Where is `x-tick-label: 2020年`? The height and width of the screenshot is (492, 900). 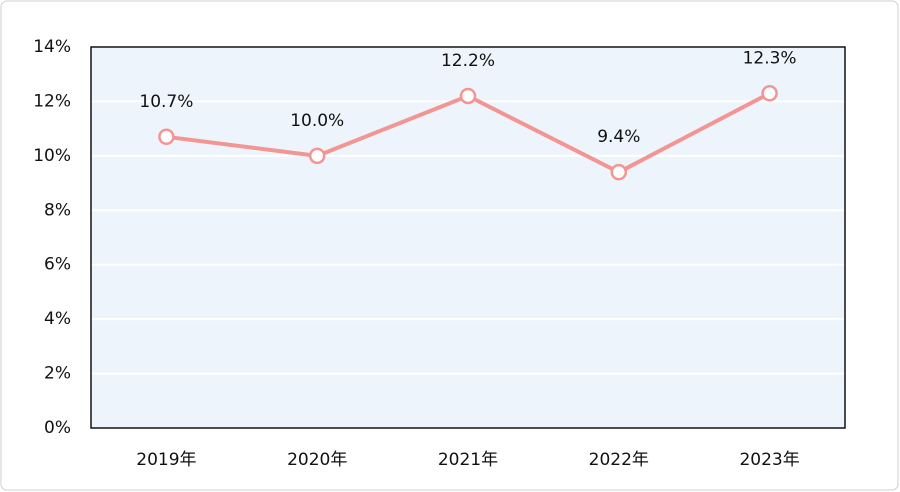 x-tick-label: 2020年 is located at coordinates (317, 460).